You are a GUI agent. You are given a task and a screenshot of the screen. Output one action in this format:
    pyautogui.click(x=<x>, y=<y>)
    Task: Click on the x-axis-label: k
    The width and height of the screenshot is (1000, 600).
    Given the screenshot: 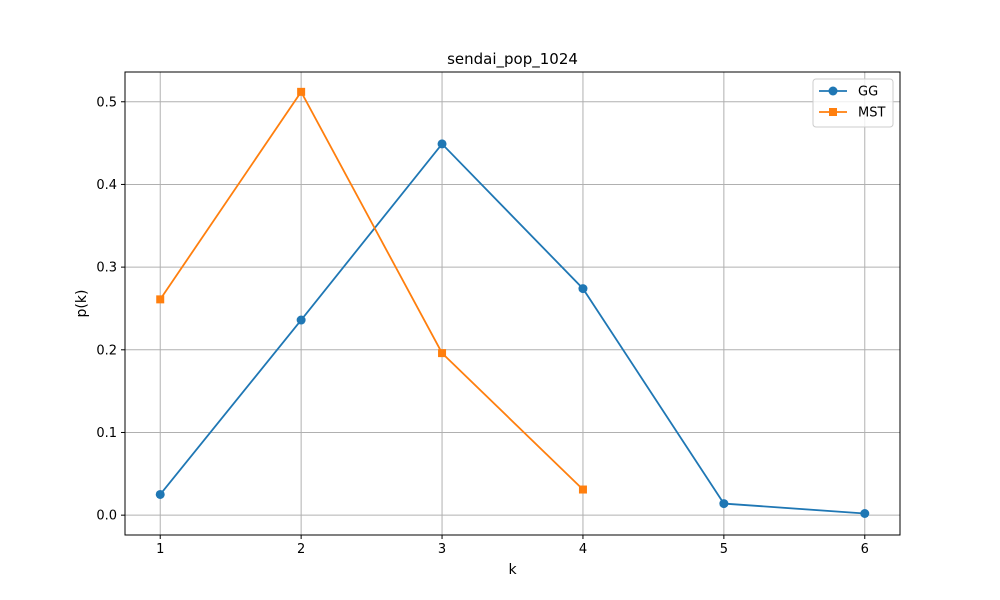 What is the action you would take?
    pyautogui.click(x=512, y=570)
    